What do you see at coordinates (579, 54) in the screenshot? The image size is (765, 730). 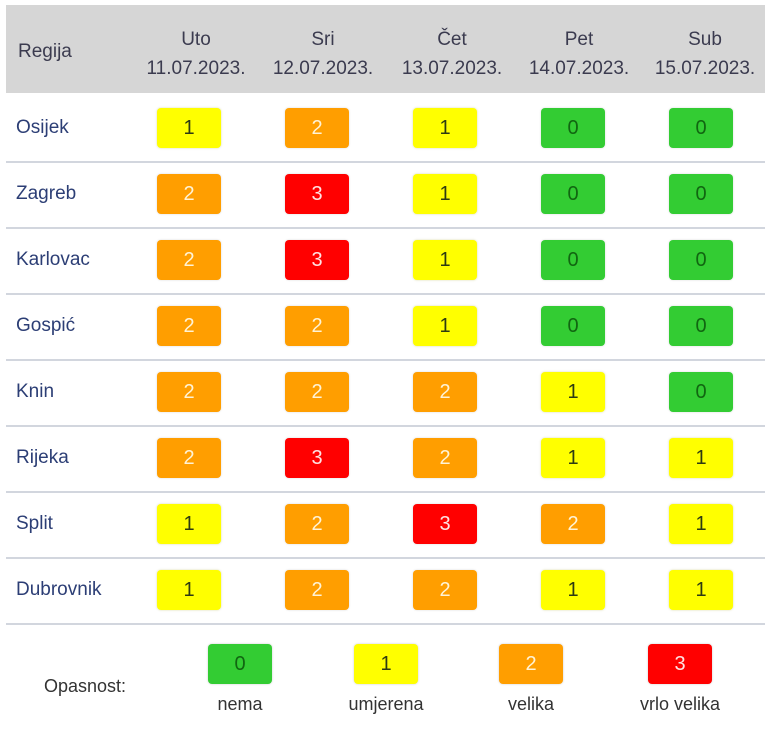 I see `day-header-4: Pet 14.07.2023.` at bounding box center [579, 54].